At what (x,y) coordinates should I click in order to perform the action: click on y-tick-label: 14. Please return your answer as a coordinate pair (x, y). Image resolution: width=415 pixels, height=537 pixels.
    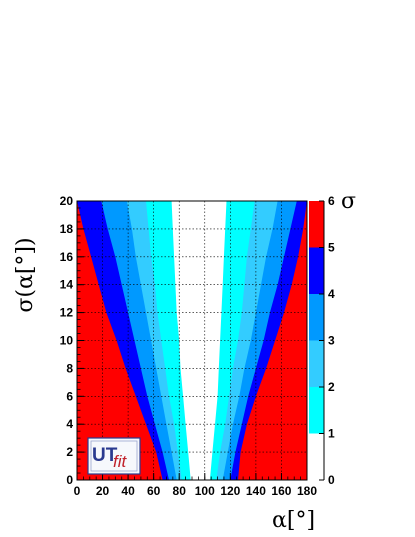
    Looking at the image, I should click on (67, 285).